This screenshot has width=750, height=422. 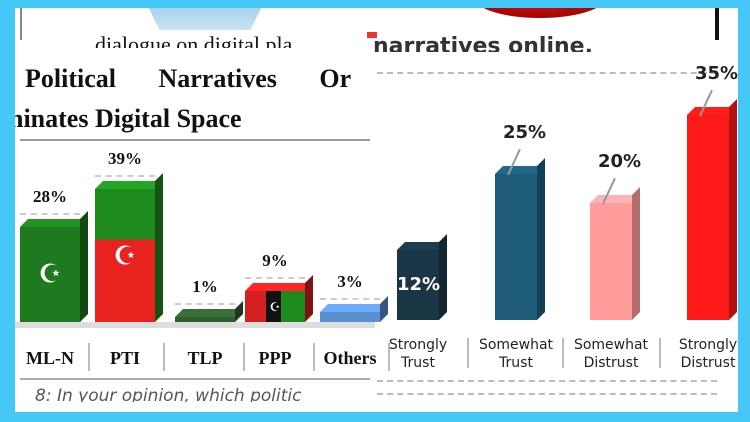 I want to click on data-label: 1%, so click(x=205, y=286).